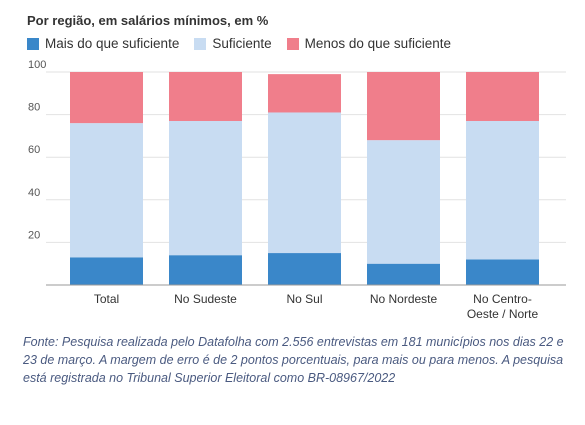  What do you see at coordinates (377, 43) in the screenshot?
I see `legend-label-menos: Menos do que suficiente` at bounding box center [377, 43].